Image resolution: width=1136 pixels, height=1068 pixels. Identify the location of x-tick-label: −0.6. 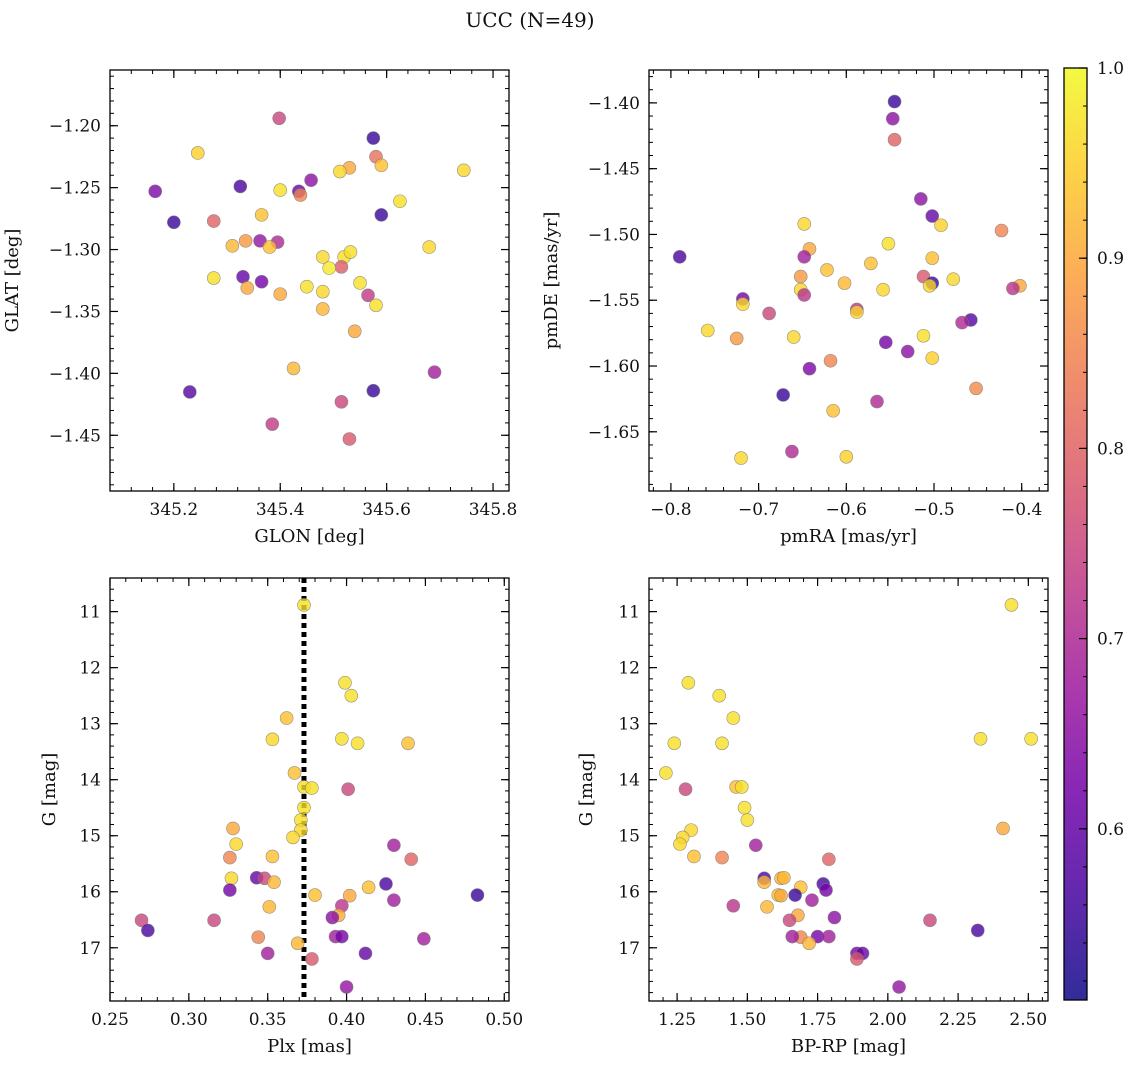
(846, 510).